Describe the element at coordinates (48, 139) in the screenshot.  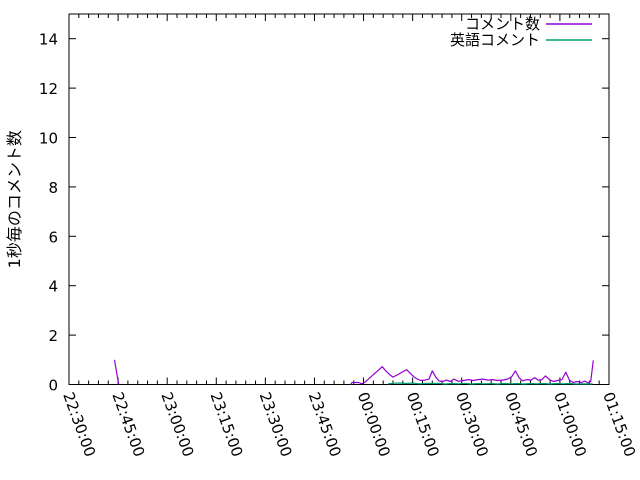
I see `y-tick-label: 10` at that location.